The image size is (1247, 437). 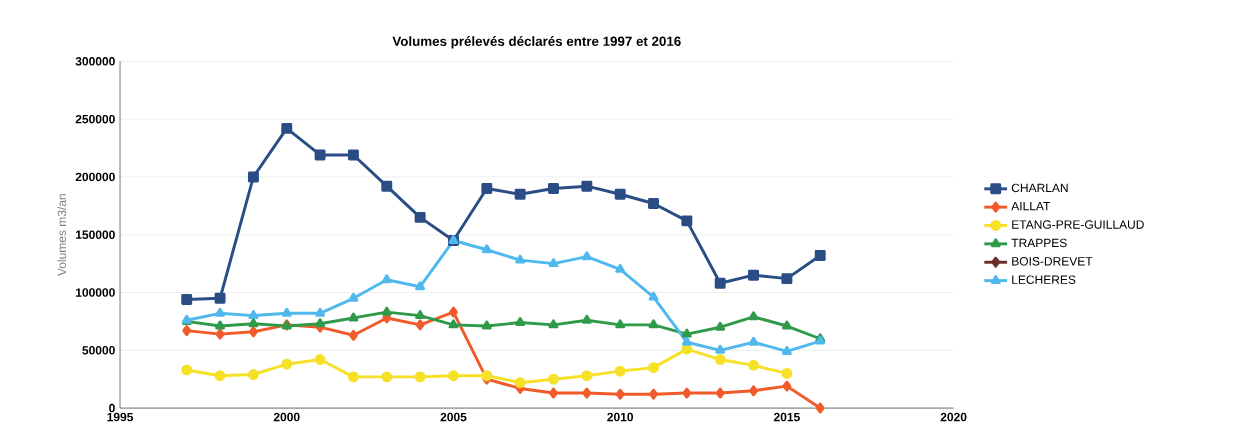 What do you see at coordinates (98, 350) in the screenshot?
I see `y-tick-label: 50000` at bounding box center [98, 350].